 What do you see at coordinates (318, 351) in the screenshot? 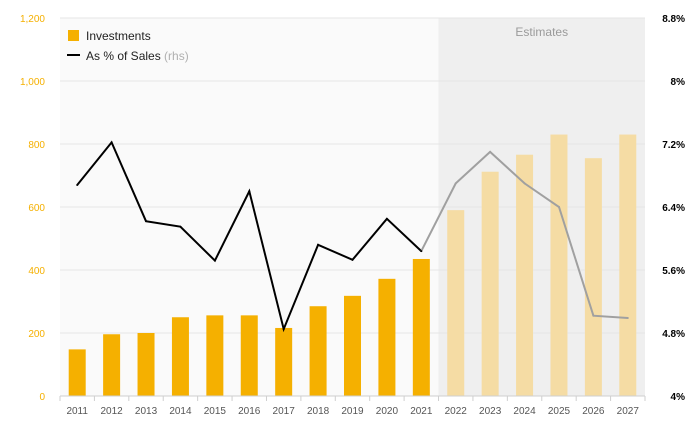
I see `bar-2018` at bounding box center [318, 351].